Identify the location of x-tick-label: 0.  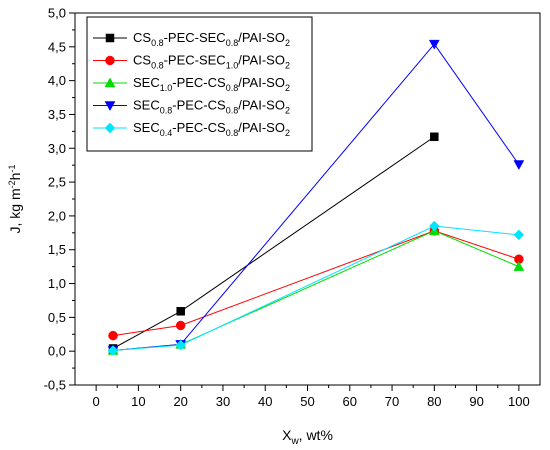
(96, 401).